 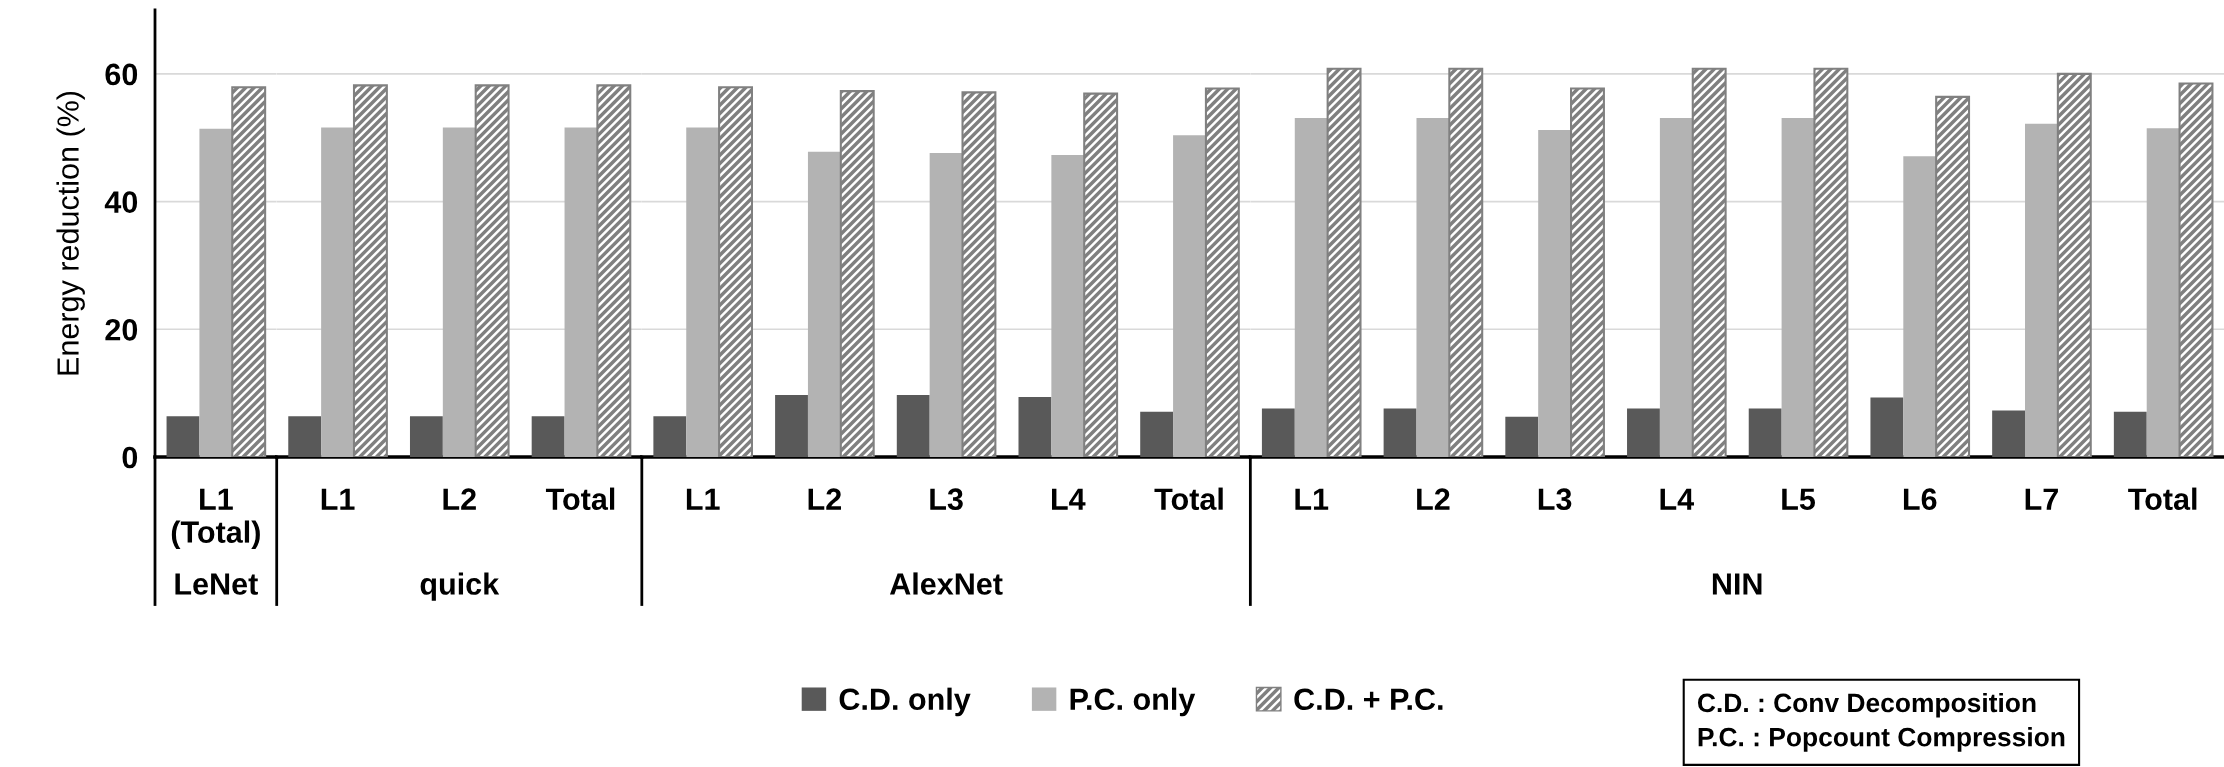 I want to click on y-axis-title: Energy reduction (%), so click(x=70, y=233).